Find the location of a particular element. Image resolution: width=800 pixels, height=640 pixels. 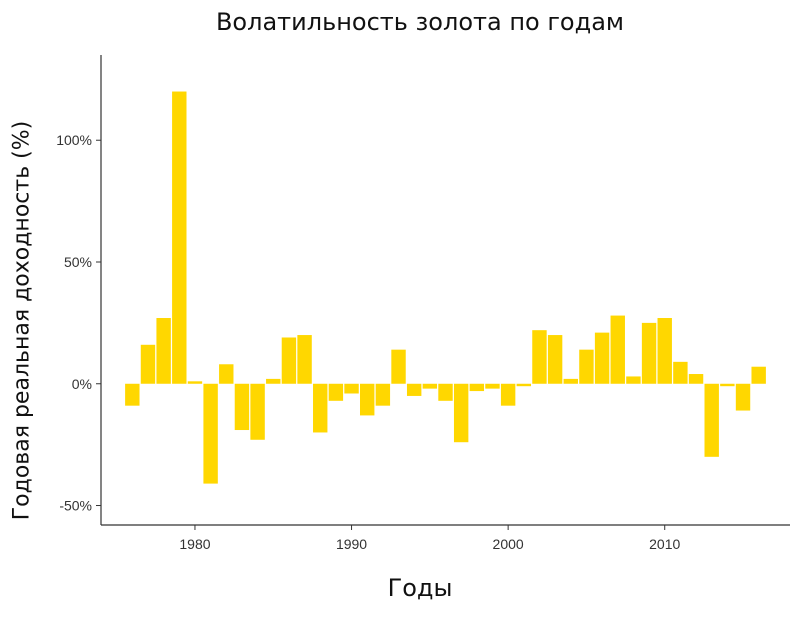

bar-2000 is located at coordinates (508, 394).